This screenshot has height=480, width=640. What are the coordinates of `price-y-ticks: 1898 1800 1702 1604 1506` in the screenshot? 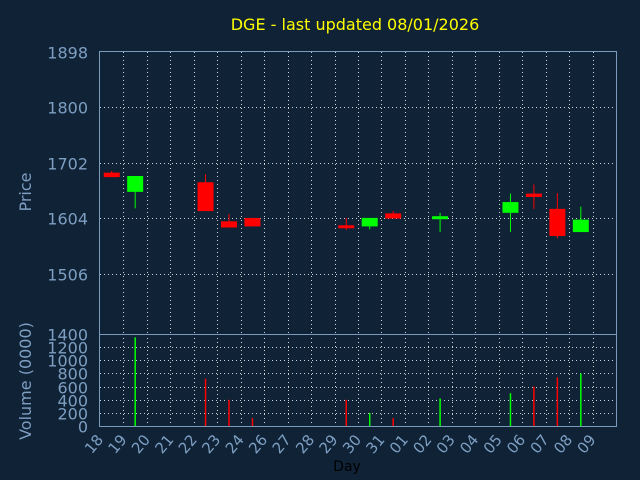 It's located at (67, 164).